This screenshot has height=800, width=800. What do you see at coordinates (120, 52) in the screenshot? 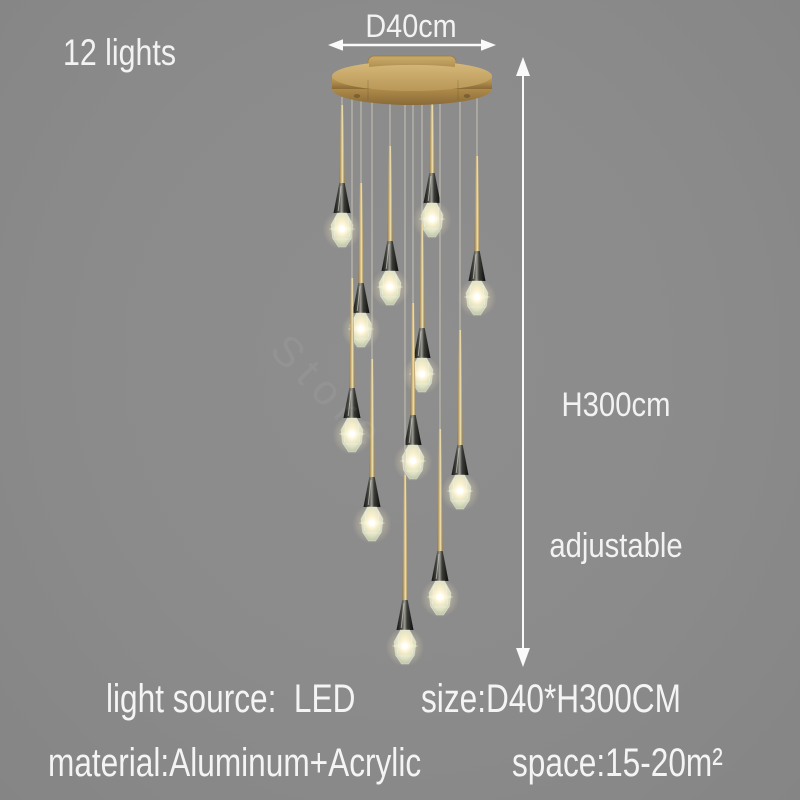
I see `lights-count-label: 12 lights` at bounding box center [120, 52].